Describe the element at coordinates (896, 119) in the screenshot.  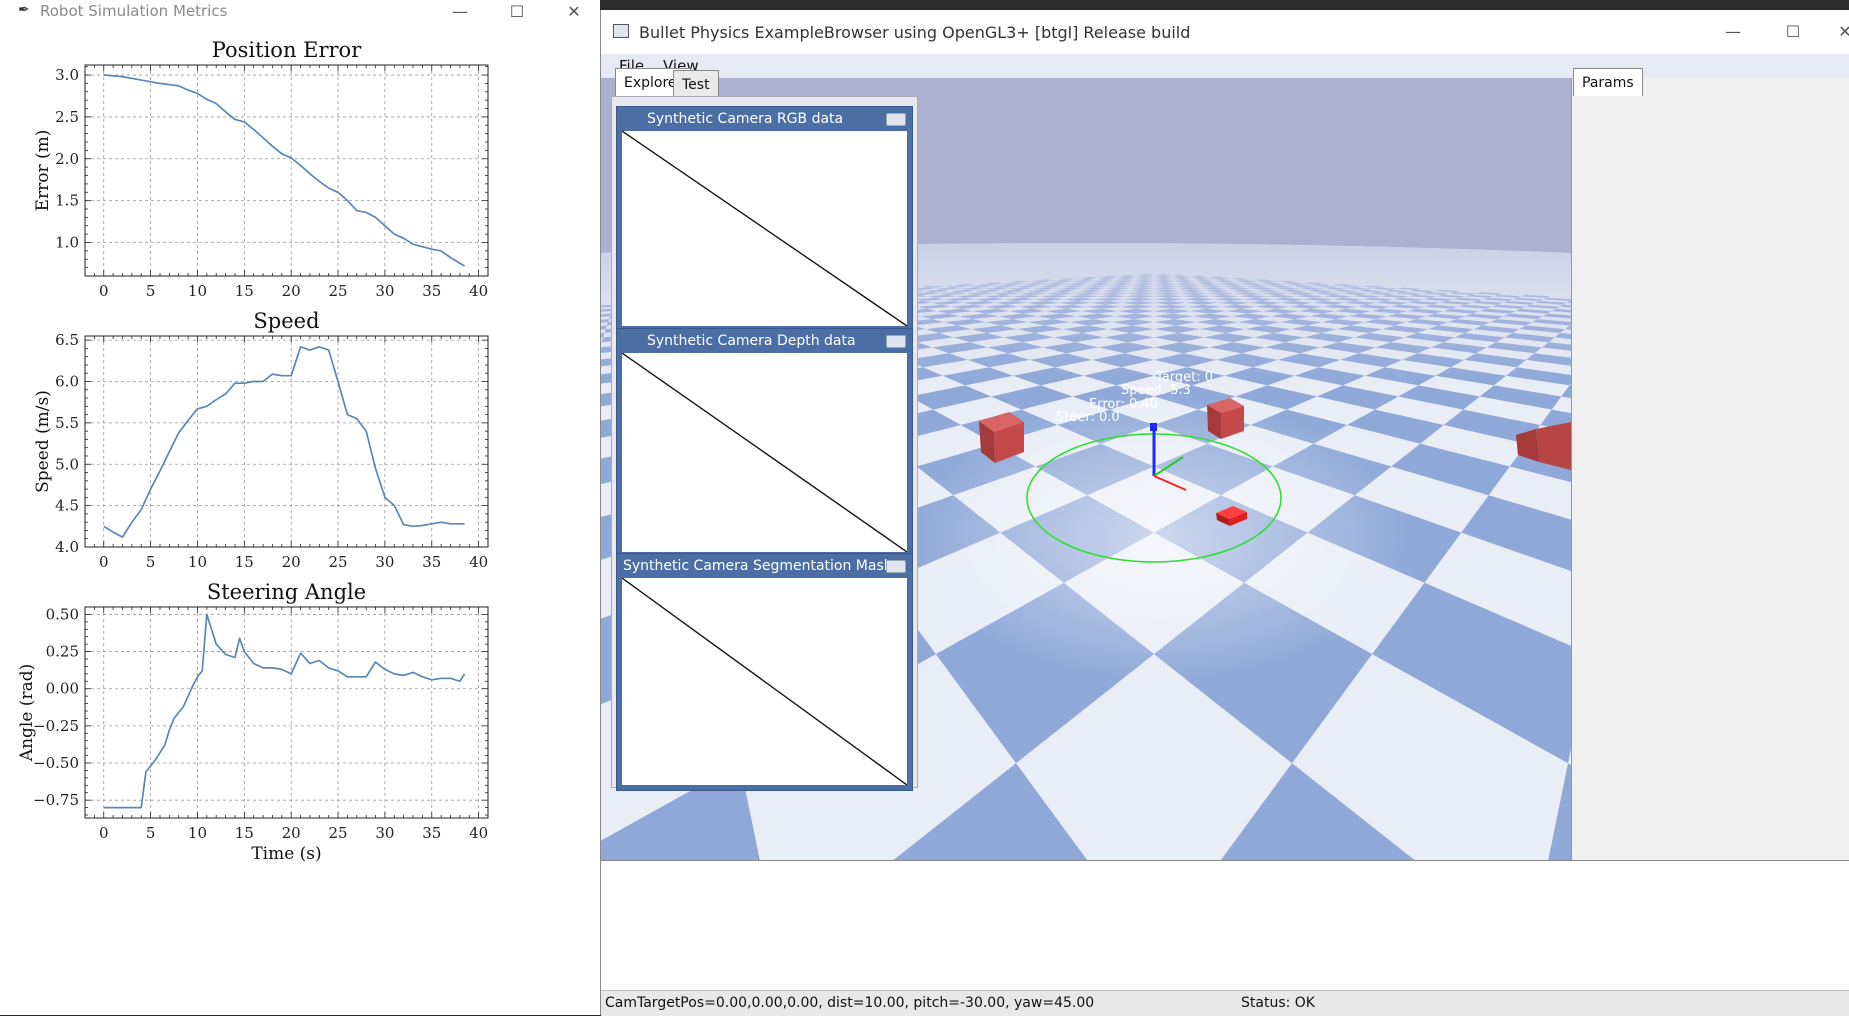
I see `camera-rgb-minimize-button` at that location.